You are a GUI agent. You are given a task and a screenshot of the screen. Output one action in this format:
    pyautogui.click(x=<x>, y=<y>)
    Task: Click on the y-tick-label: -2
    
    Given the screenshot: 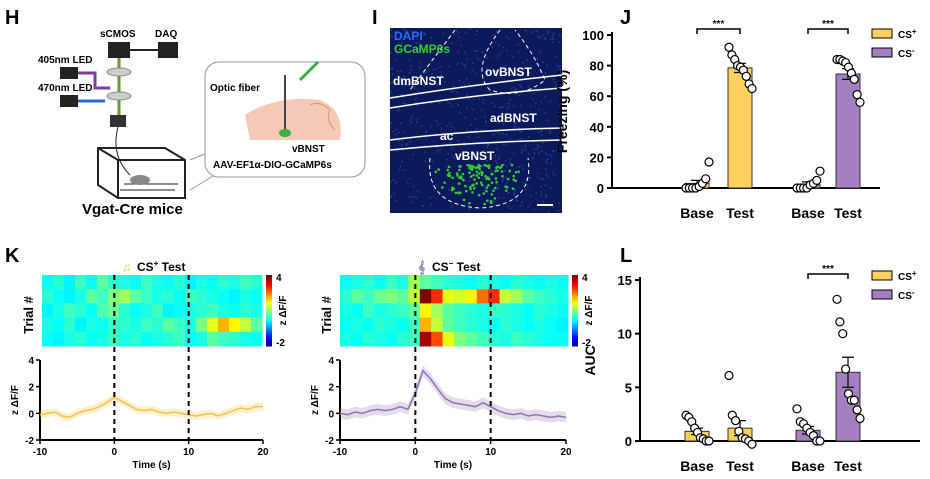 What is the action you would take?
    pyautogui.click(x=29, y=441)
    